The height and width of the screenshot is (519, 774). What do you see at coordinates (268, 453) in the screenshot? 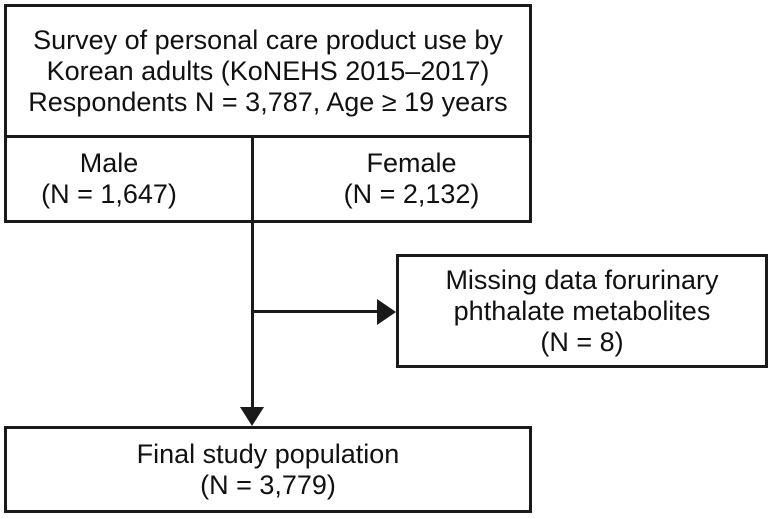
I see `final-box-line-1: Final study population` at bounding box center [268, 453].